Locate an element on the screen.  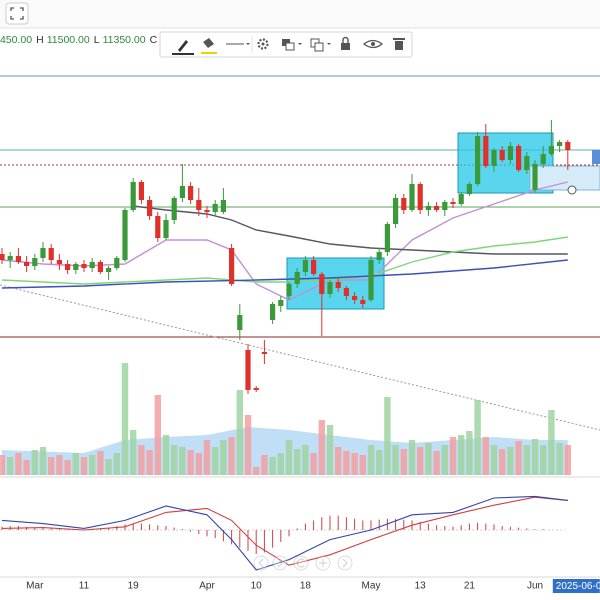
delete-tool is located at coordinates (399, 44).